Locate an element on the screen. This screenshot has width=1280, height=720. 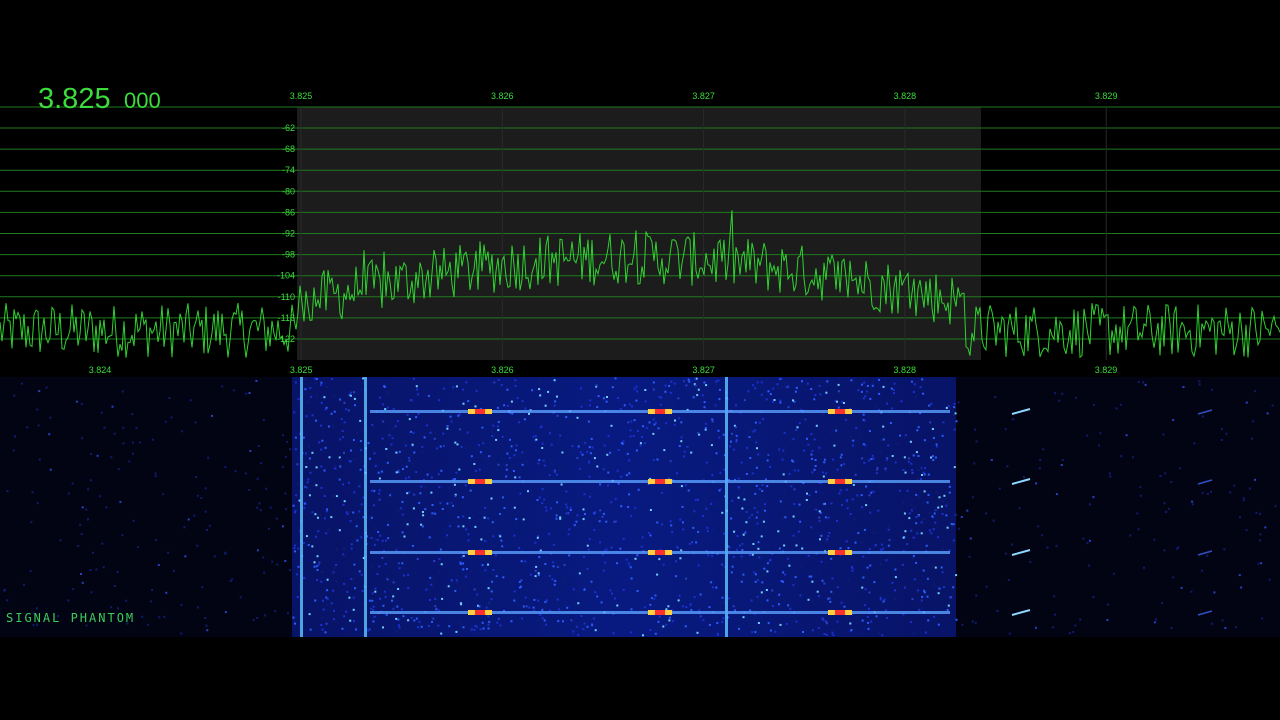
top-scale-label: 3.825 is located at coordinates (301, 96).